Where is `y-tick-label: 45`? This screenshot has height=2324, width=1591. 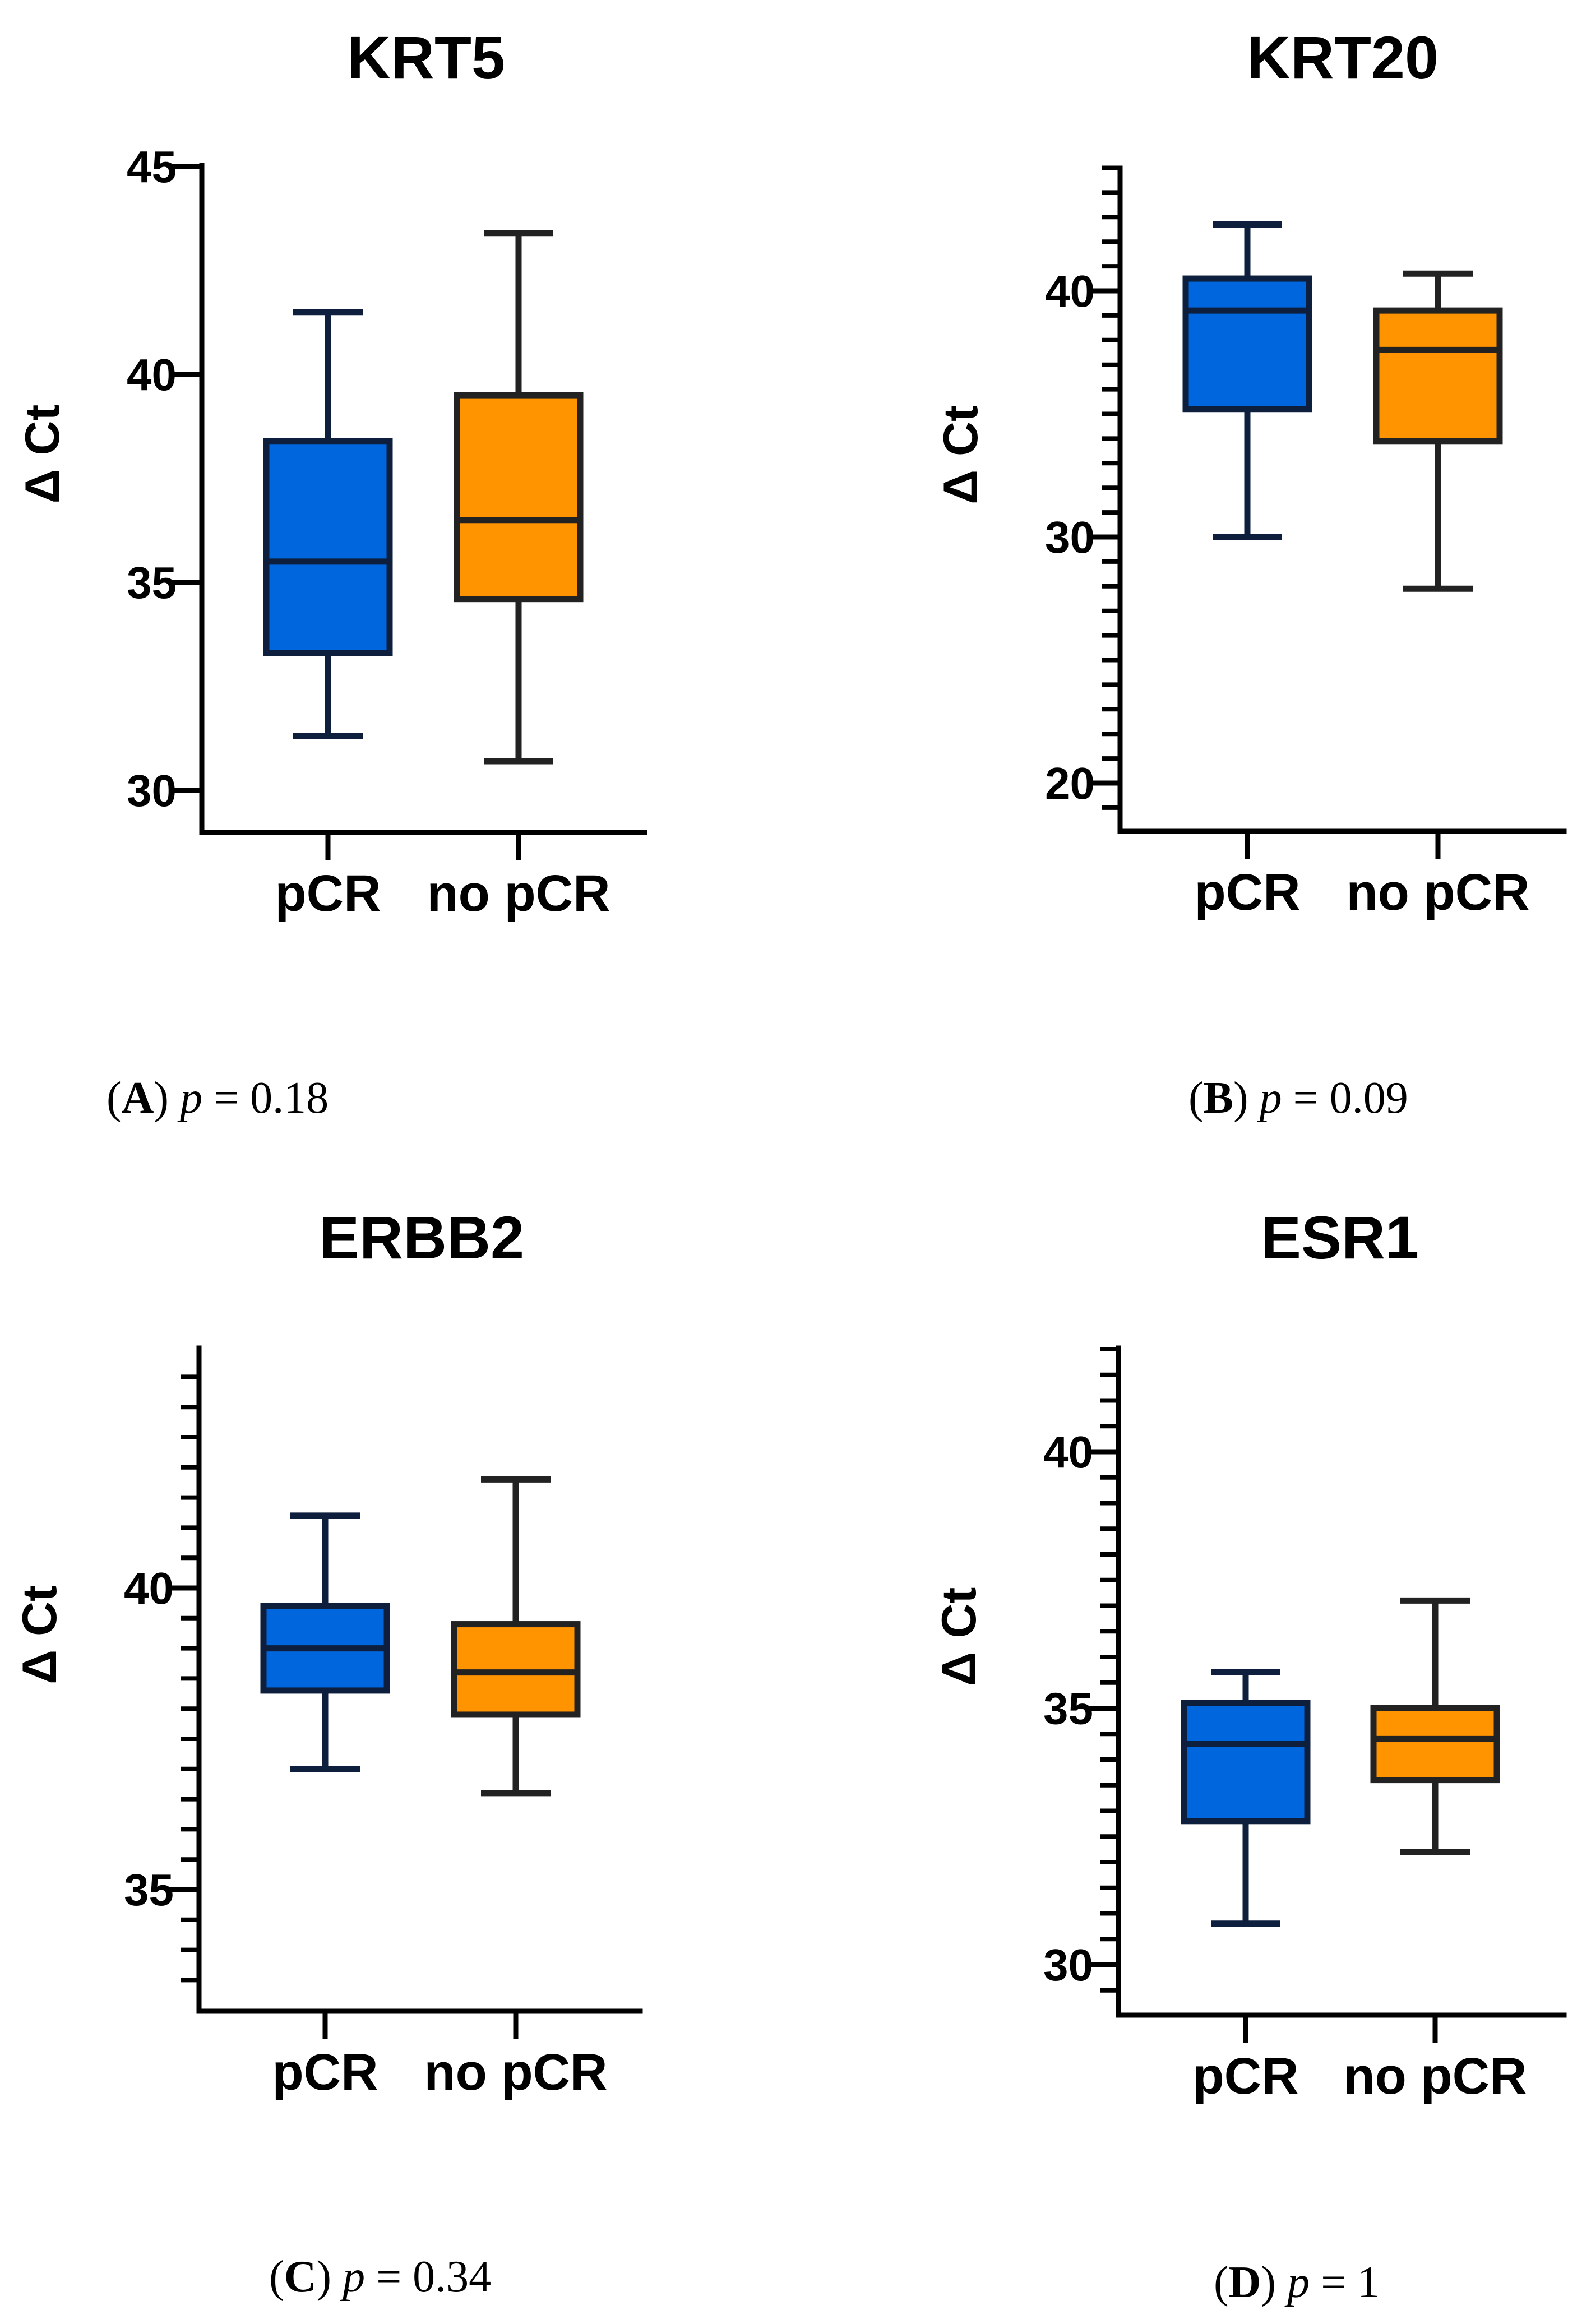 y-tick-label: 45 is located at coordinates (152, 167).